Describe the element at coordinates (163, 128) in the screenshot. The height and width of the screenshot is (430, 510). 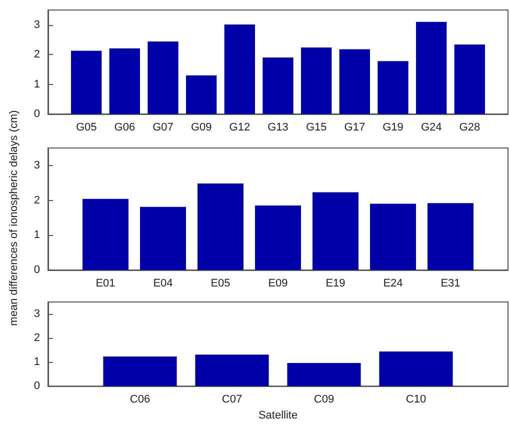
I see `x-tick-label: G07` at that location.